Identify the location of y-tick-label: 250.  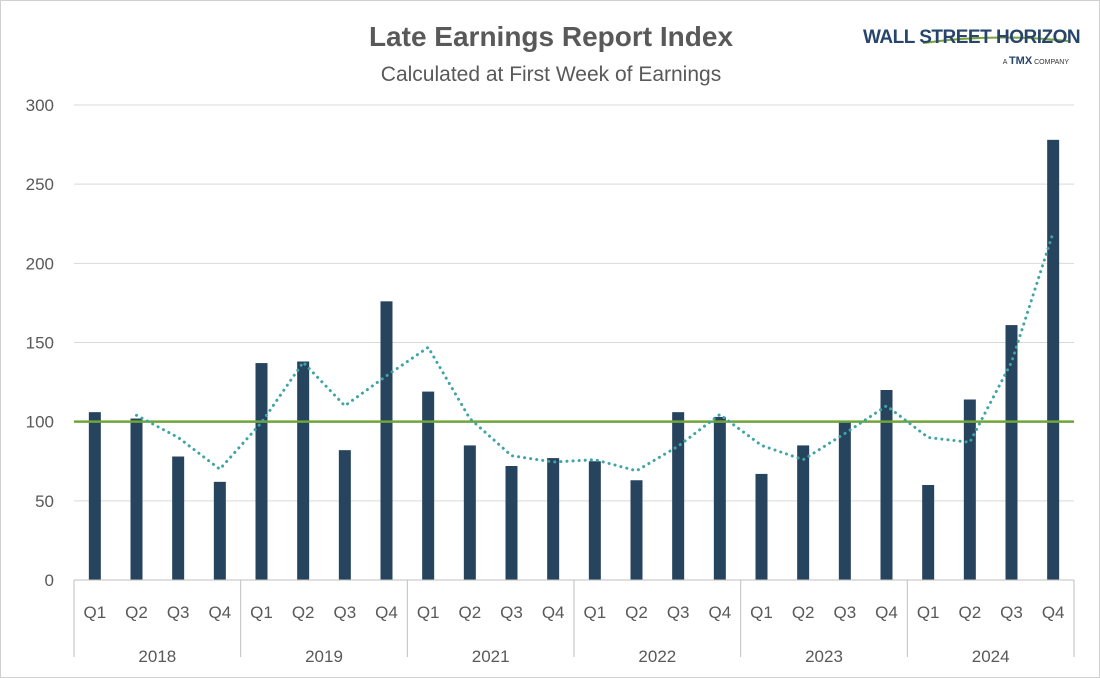
(40, 184).